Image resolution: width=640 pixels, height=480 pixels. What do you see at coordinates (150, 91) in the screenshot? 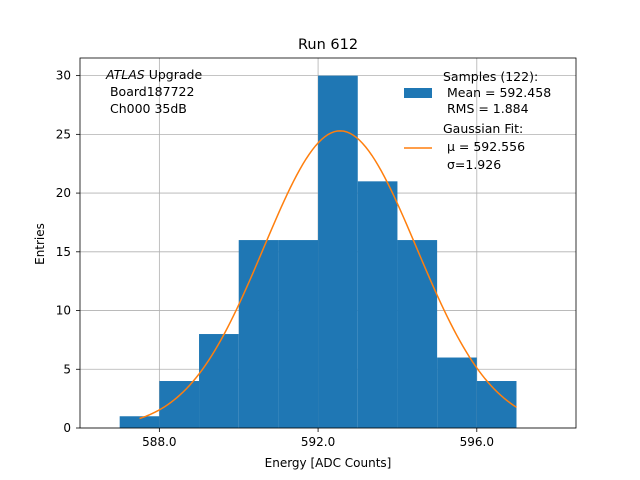
I see `board-text: Board187722` at bounding box center [150, 91].